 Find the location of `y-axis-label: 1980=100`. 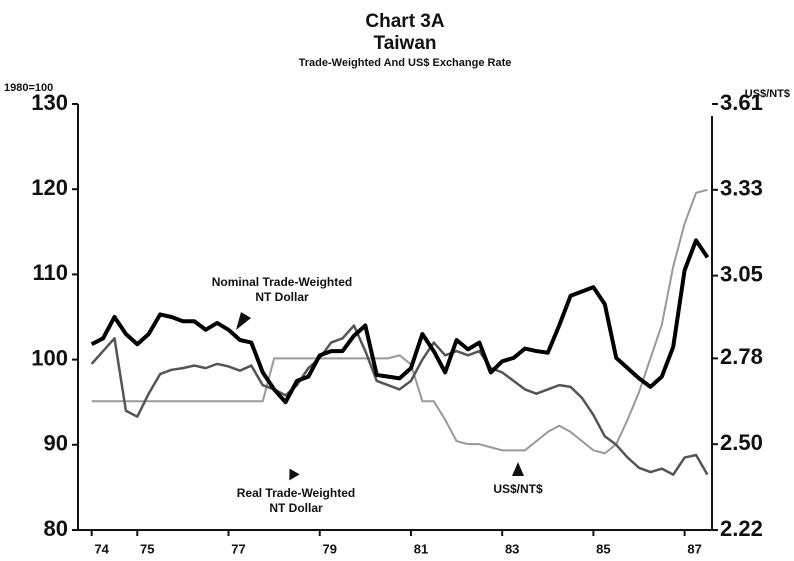

y-axis-label: 1980=100 is located at coordinates (28, 88).